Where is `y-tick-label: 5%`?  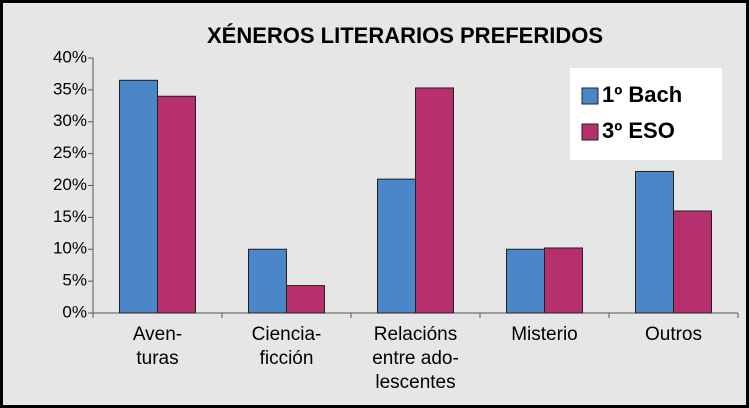 y-tick-label: 5% is located at coordinates (74, 280).